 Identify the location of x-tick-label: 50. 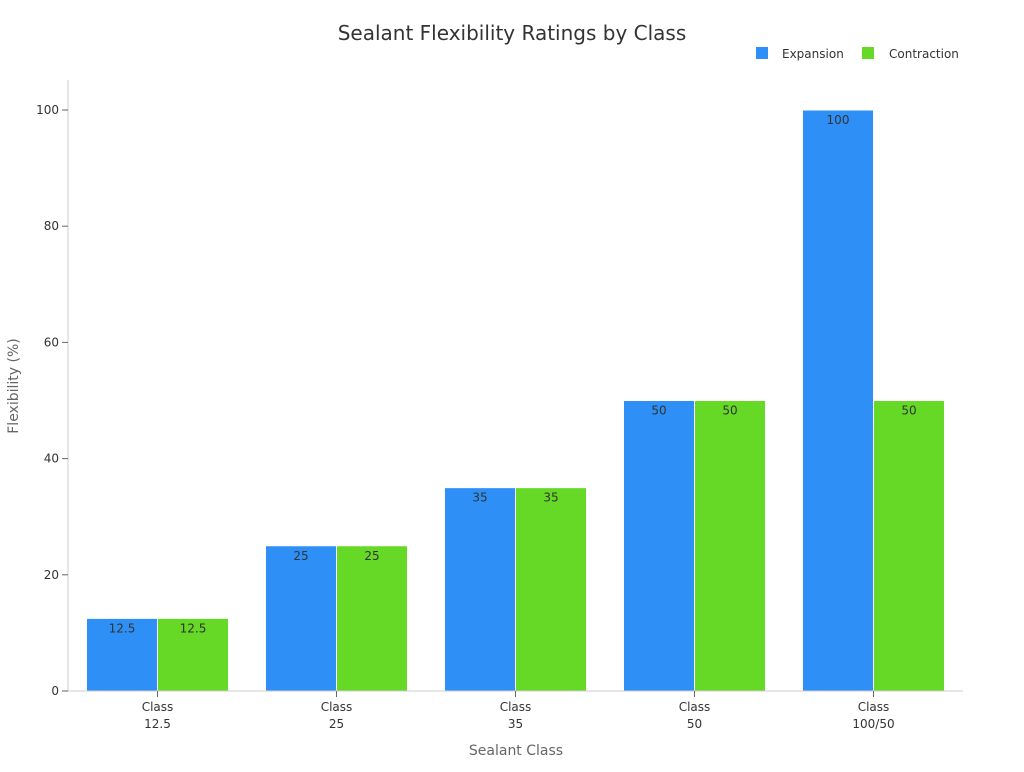
(694, 724).